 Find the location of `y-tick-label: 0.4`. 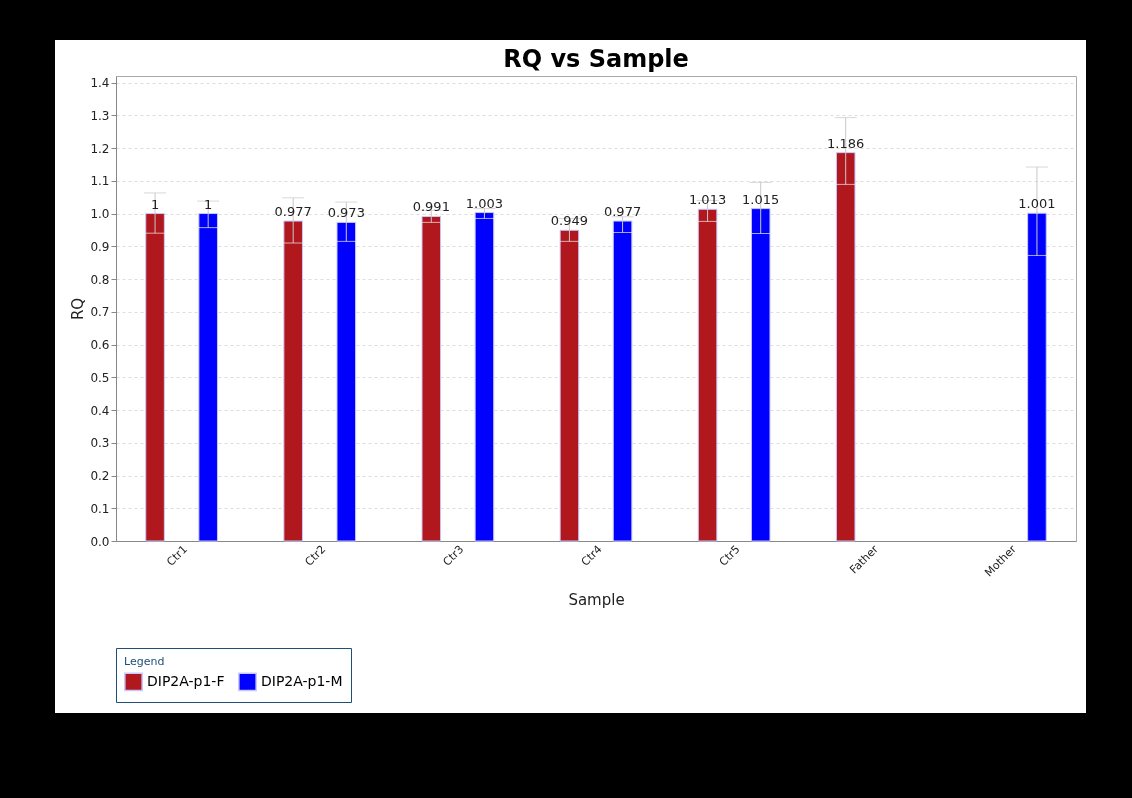

y-tick-label: 0.4 is located at coordinates (100, 410).